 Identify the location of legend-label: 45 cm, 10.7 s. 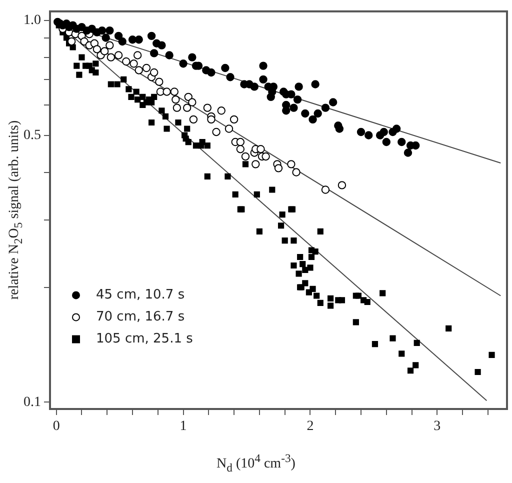
(140, 295).